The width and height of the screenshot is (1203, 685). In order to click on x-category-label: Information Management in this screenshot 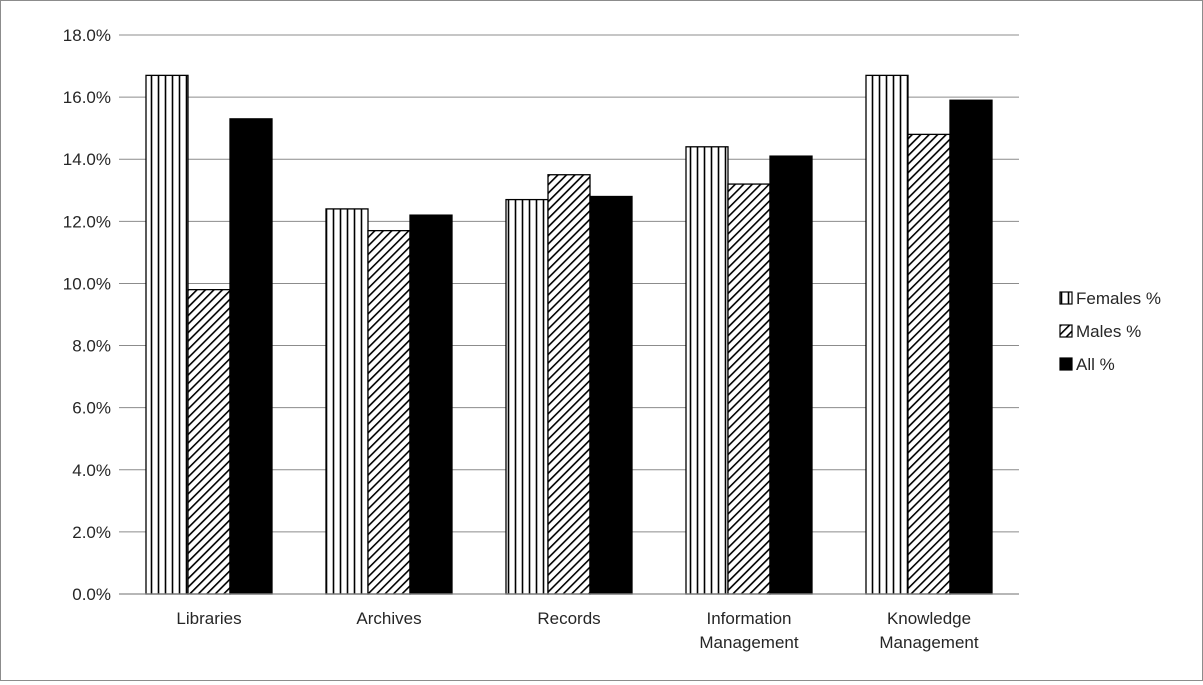, I will do `click(749, 630)`.